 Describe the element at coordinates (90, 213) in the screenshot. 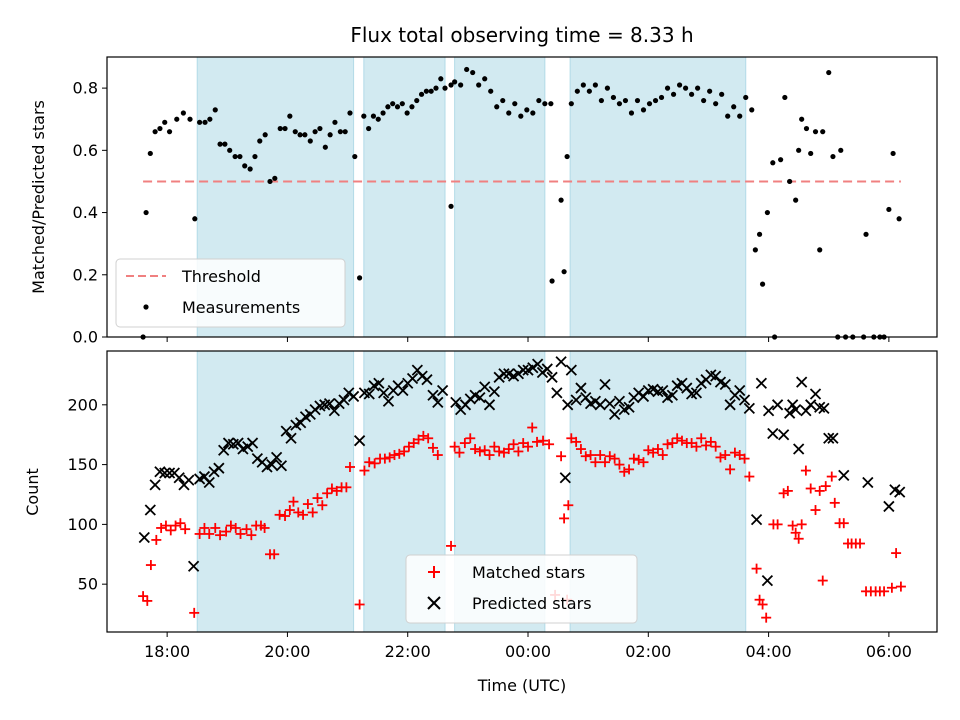

I see `top-y-axis: 0.0 0.2 0.4 0.6 0.8` at that location.